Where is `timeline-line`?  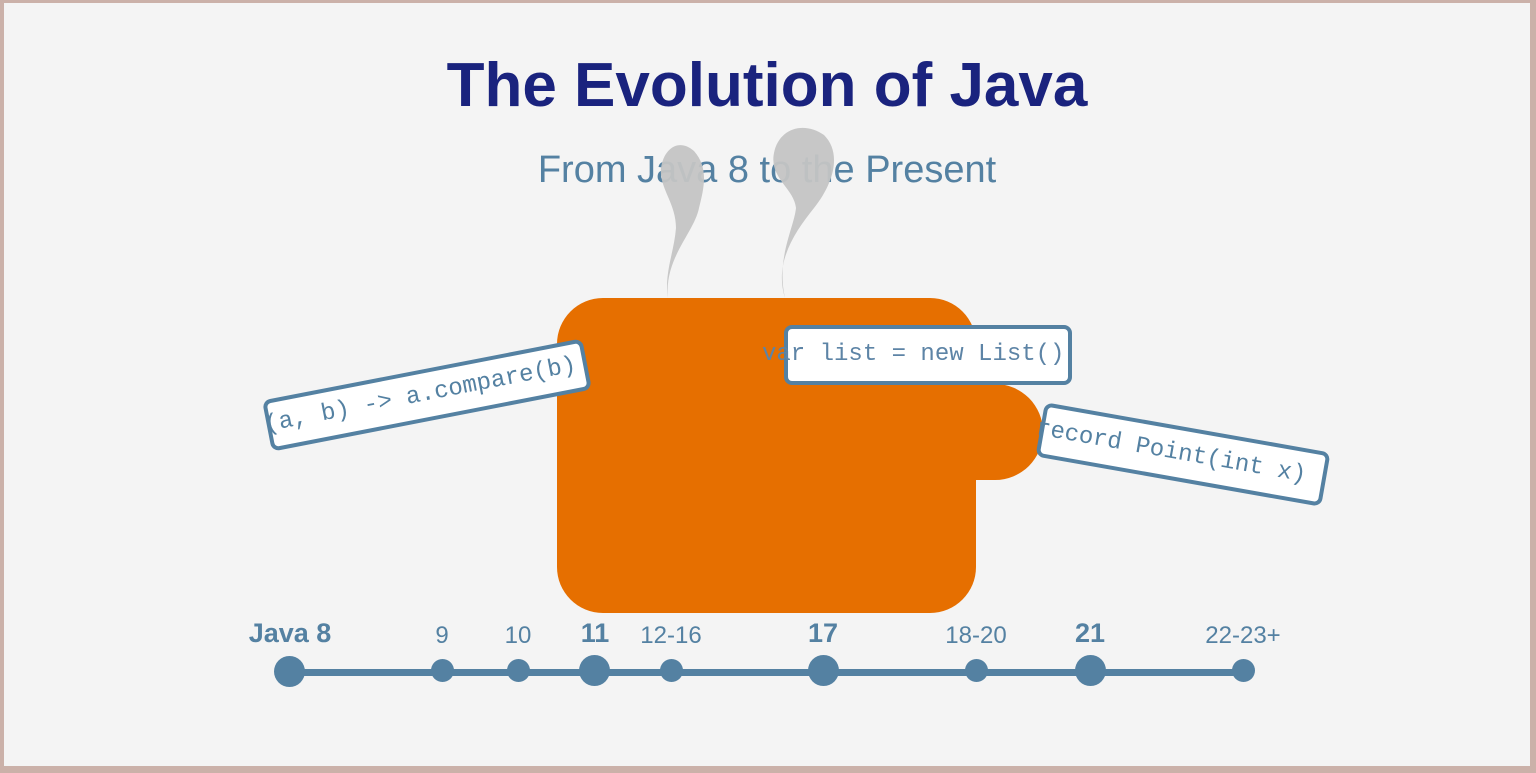
timeline-line is located at coordinates (767, 672).